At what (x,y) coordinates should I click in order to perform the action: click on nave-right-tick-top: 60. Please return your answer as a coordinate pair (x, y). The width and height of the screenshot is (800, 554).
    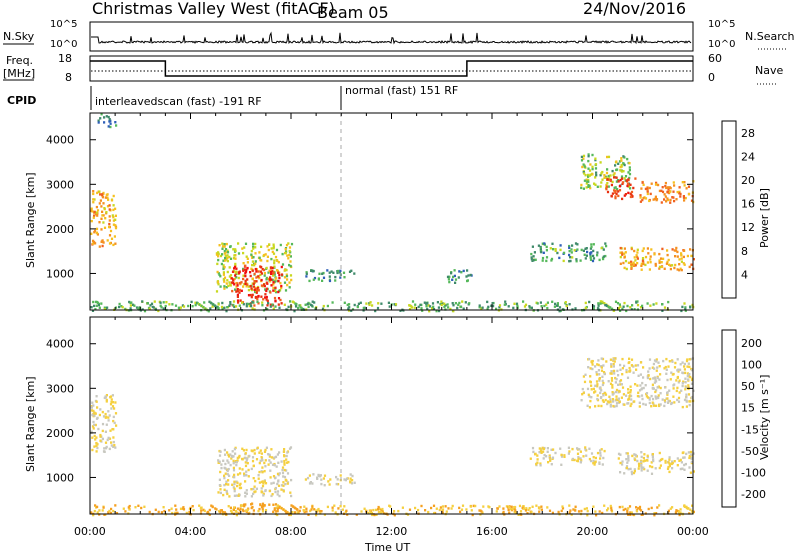
    Looking at the image, I should click on (715, 58).